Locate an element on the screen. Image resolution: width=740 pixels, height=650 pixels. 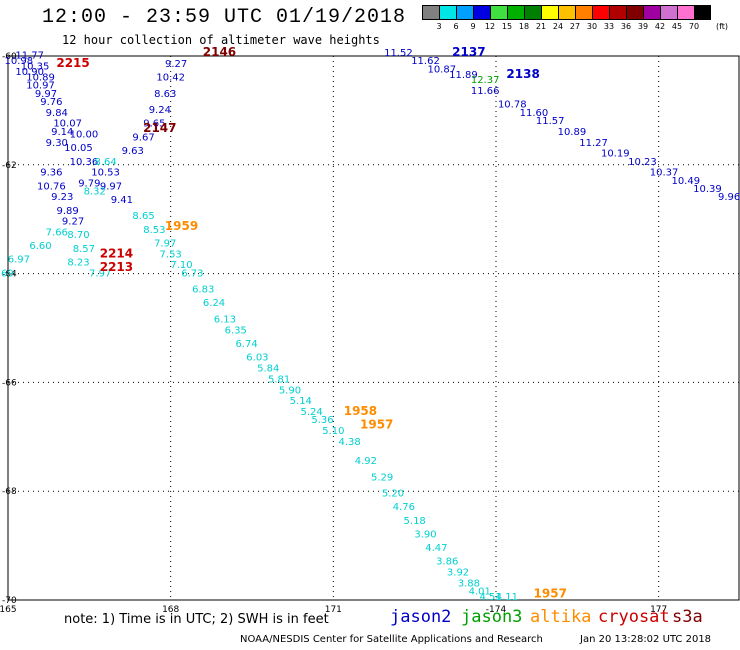
jason2-data-label: 10.90 is located at coordinates (29, 72).